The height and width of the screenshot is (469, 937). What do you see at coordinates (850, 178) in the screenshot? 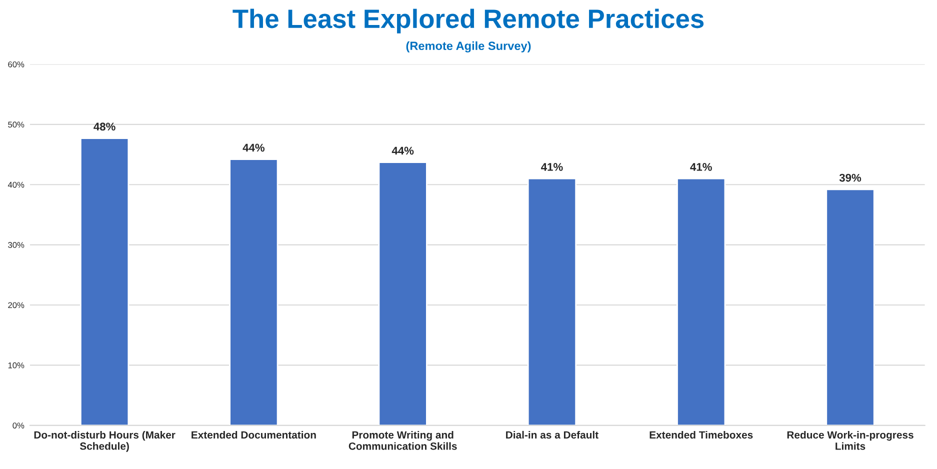
I see `data-label: 39%` at bounding box center [850, 178].